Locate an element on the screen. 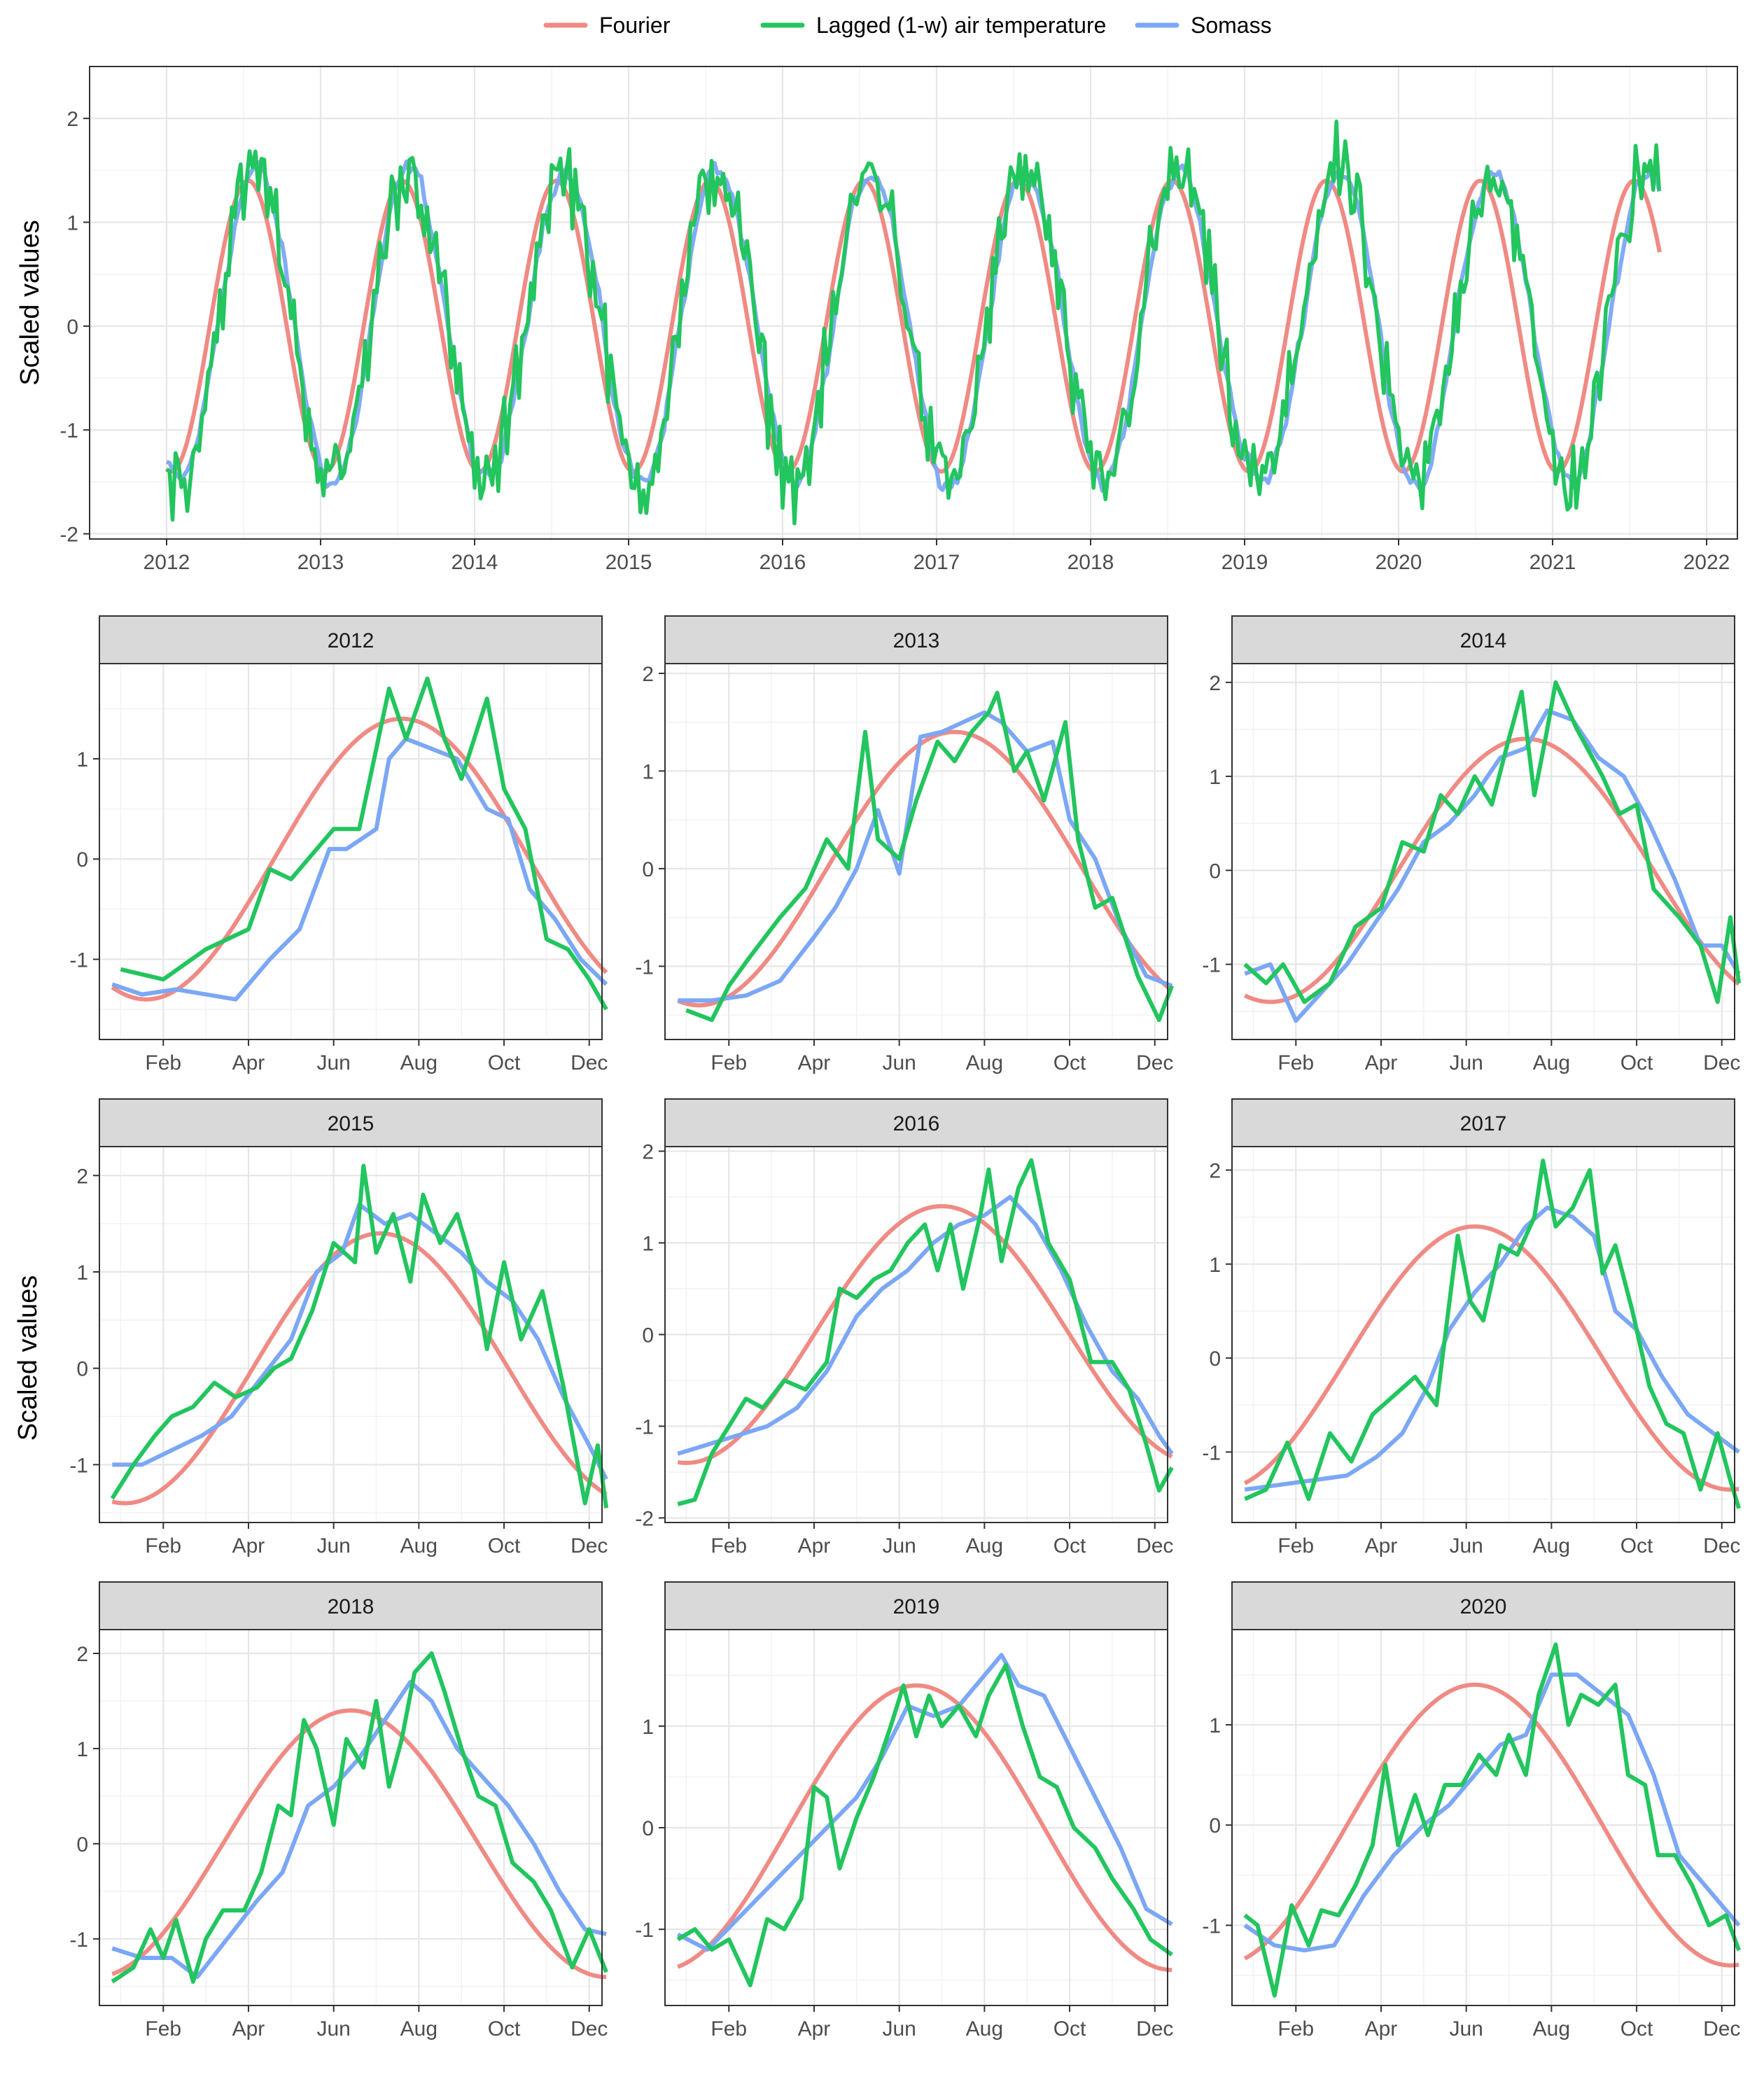 The image size is (1750, 2100). facet-strip-label: 2012 is located at coordinates (351, 640).